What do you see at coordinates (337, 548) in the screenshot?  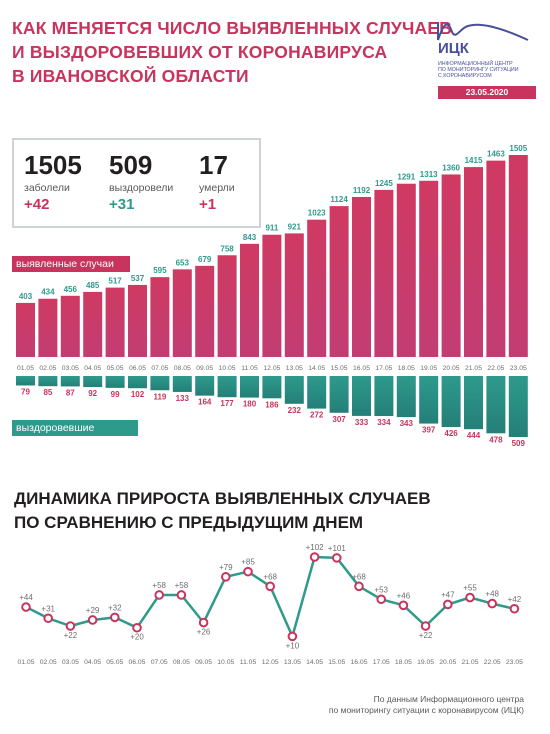 I see `growth-value-label: +101` at bounding box center [337, 548].